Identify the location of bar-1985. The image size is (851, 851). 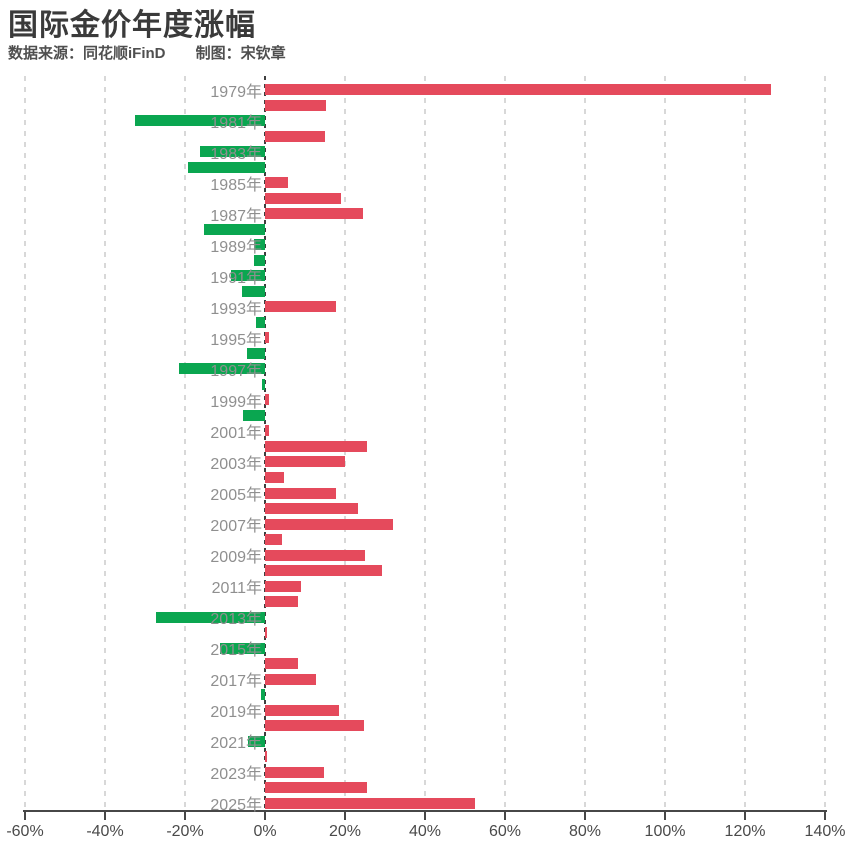
(277, 183).